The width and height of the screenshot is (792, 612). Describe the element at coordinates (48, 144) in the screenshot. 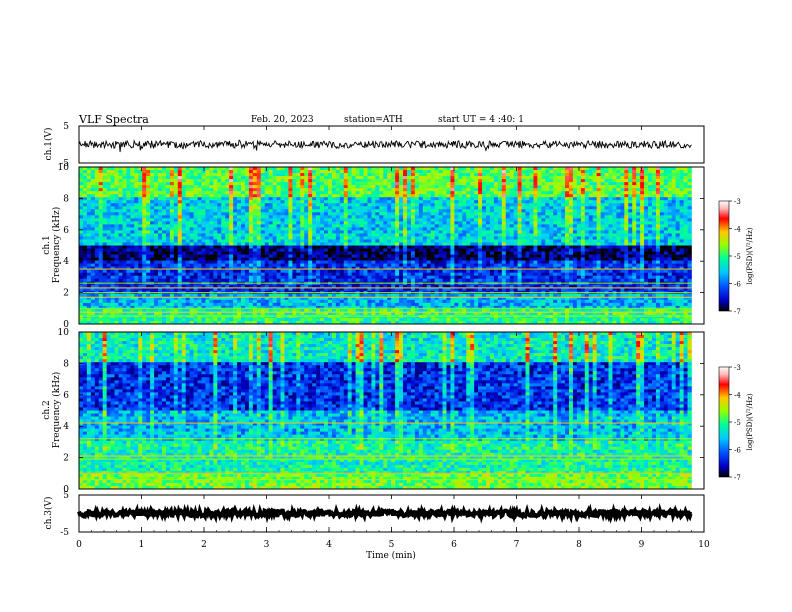

I see `ch1-waveform-y-label: ch.1(V)` at that location.